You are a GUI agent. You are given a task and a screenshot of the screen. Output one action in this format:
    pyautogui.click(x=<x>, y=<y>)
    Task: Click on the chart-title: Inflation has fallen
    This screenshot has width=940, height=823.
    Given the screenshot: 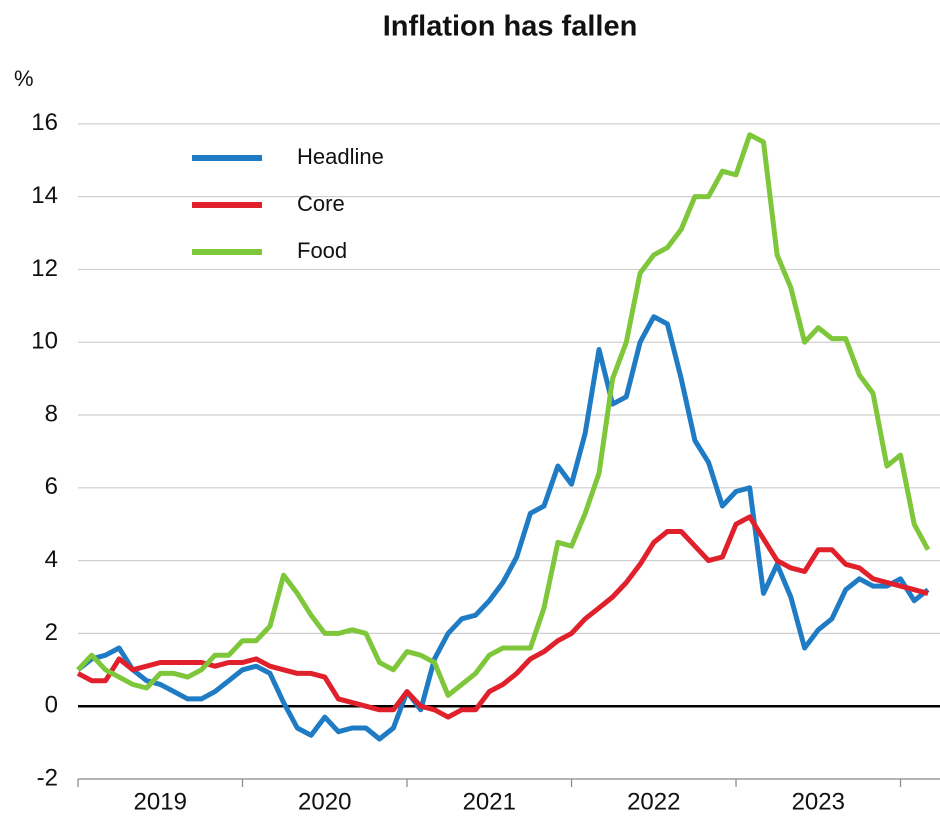 What is the action you would take?
    pyautogui.click(x=510, y=27)
    